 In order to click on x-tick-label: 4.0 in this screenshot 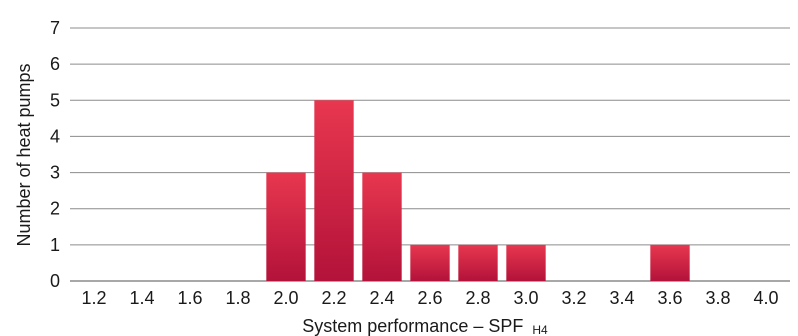, I will do `click(765, 298)`.